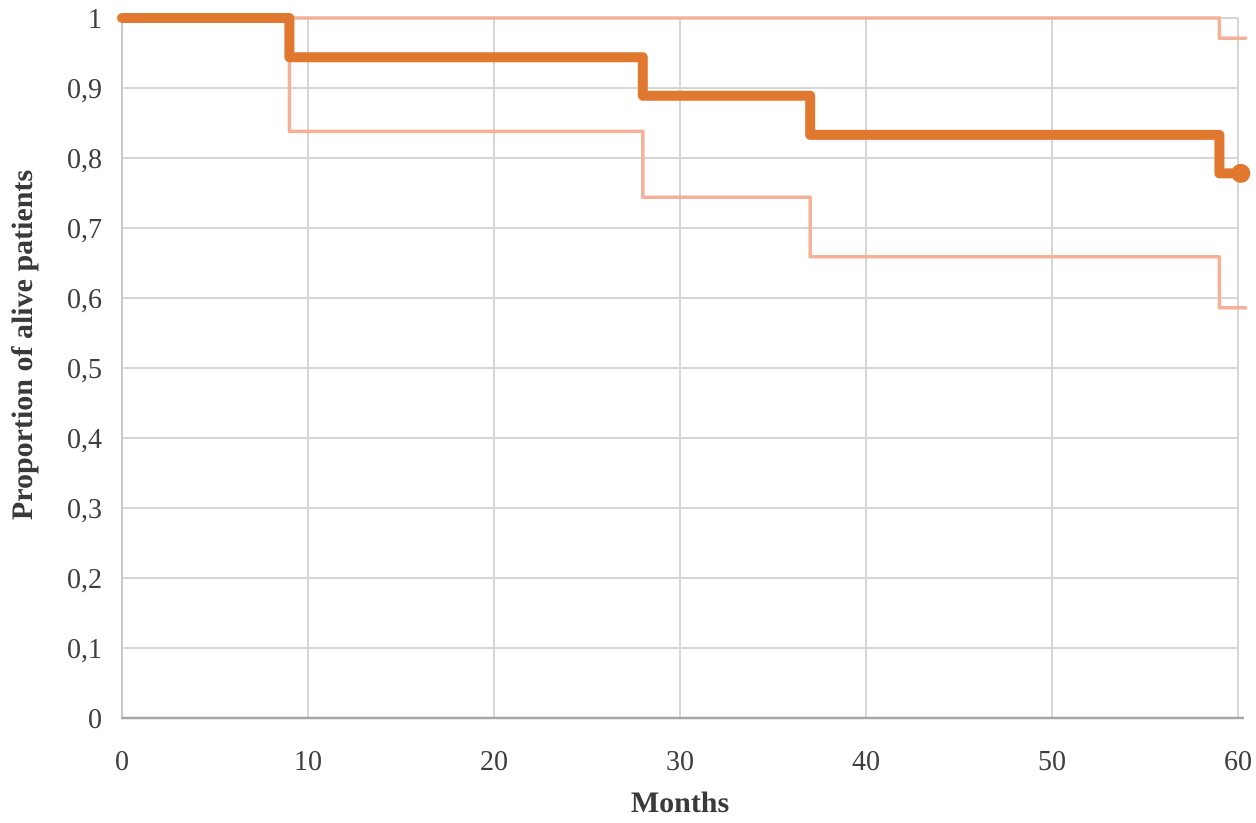 This screenshot has height=823, width=1256. Describe the element at coordinates (680, 802) in the screenshot. I see `x-axis-title: Months` at that location.